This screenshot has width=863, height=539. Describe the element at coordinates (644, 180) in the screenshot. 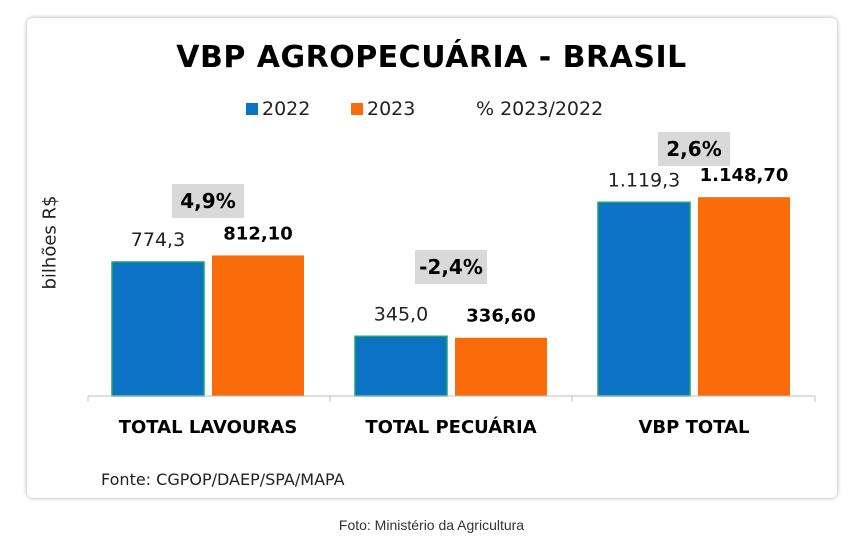

I see `data-label-2022-3: 1.119,3` at that location.